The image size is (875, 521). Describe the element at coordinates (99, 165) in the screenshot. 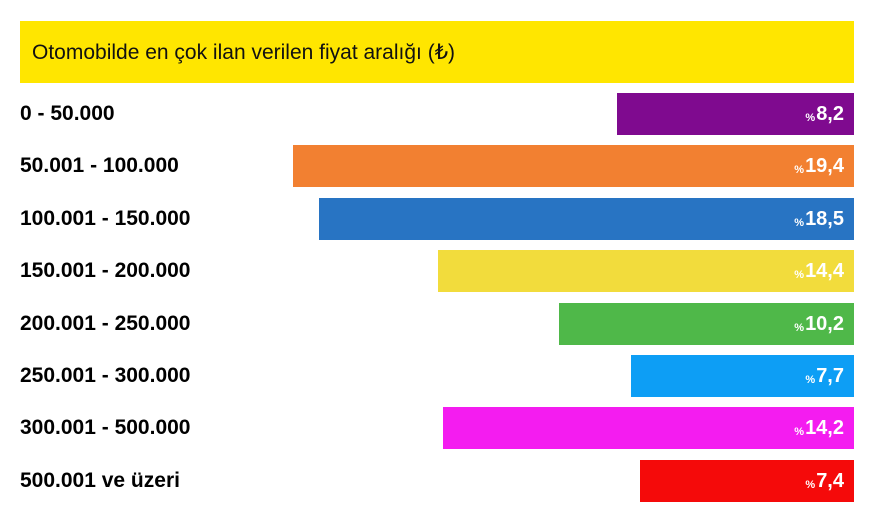

I see `category-label: 50.001 - 100.000` at that location.